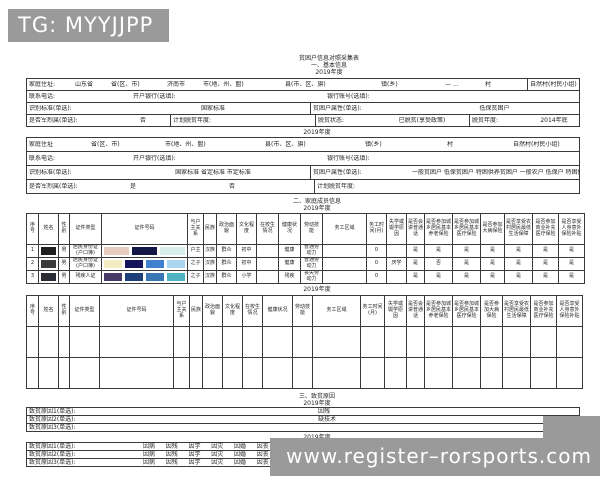  I want to click on hamlet-label: 自然村(村民小组), so click(553, 84).